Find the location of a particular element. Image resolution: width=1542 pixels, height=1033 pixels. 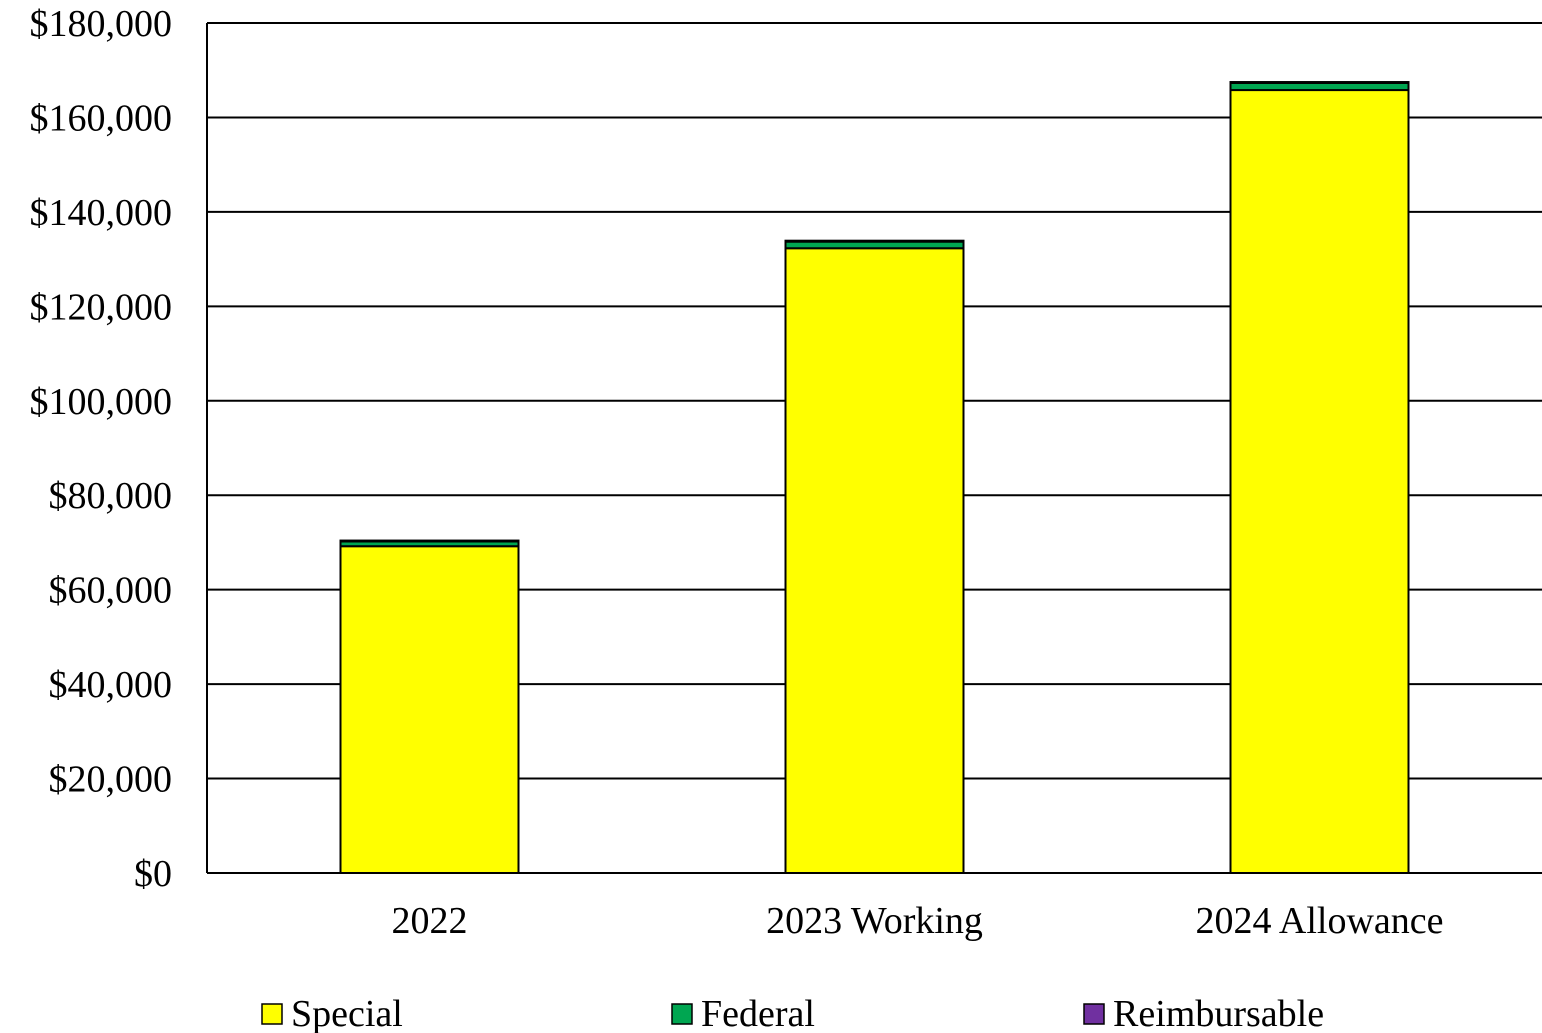

y-tick-label: $100,000 is located at coordinates (101, 402).